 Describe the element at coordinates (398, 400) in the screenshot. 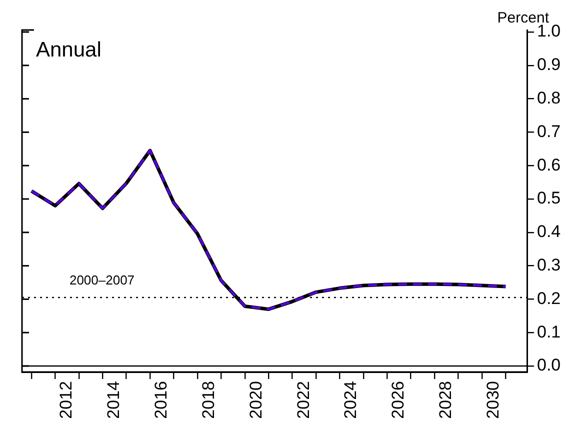

I see `x-tick-label: 2026` at that location.